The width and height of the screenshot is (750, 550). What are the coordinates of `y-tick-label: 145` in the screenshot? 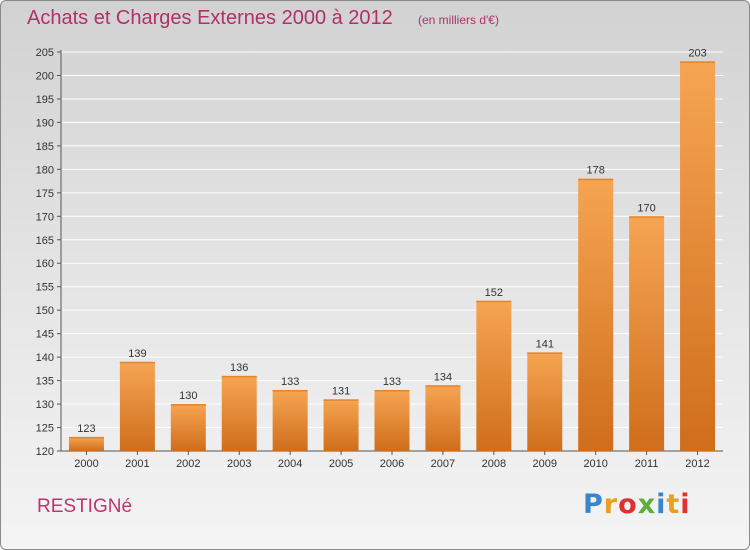 It's located at (45, 335).